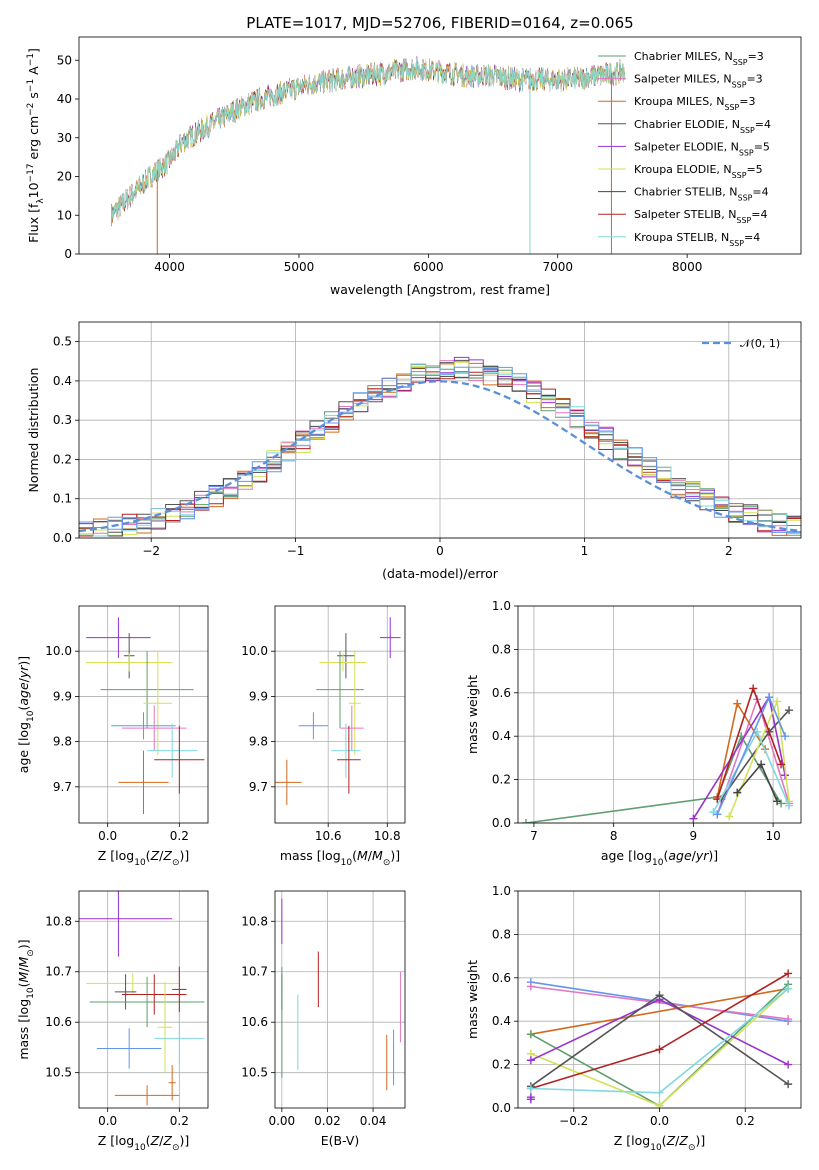 The image size is (819, 1170). Describe the element at coordinates (33, 430) in the screenshot. I see `y-axis-label: Normed distribution` at that location.